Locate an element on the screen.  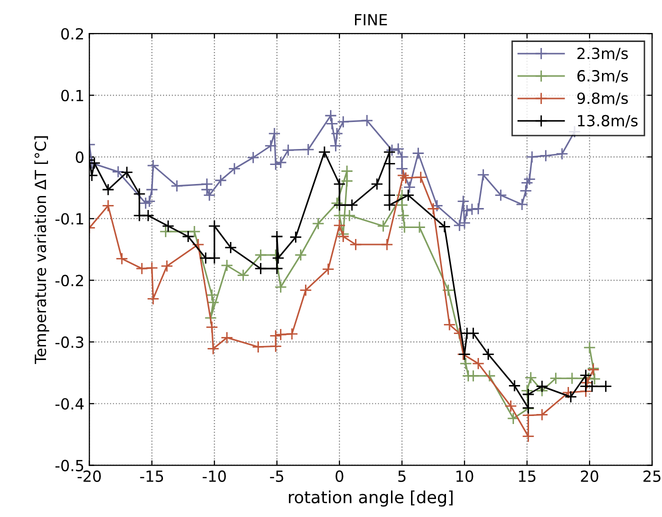
y-tick-label: 0 is located at coordinates (80, 157).